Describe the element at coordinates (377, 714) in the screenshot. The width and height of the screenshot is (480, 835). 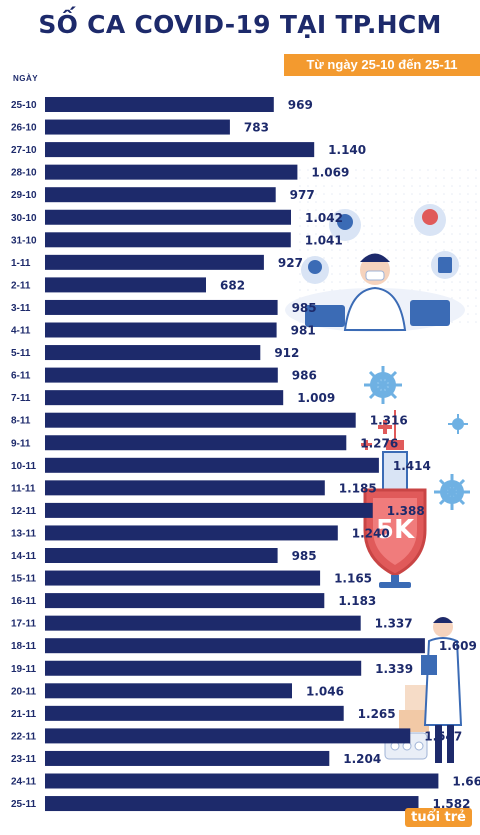
I see `value-label: 1.265` at that location.